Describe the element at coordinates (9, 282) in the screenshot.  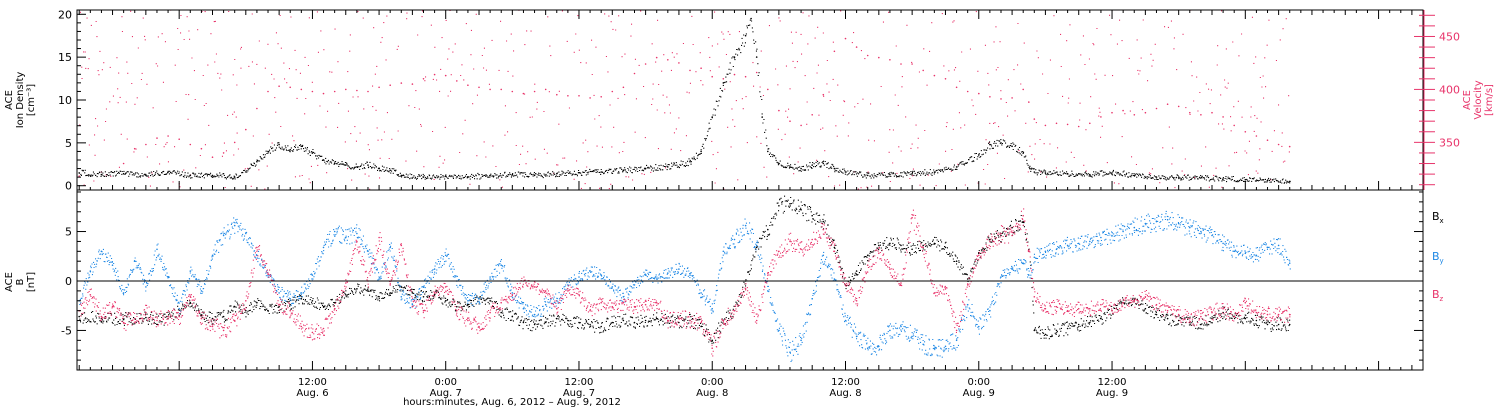
I see `b-axis-title-line: ACE` at that location.